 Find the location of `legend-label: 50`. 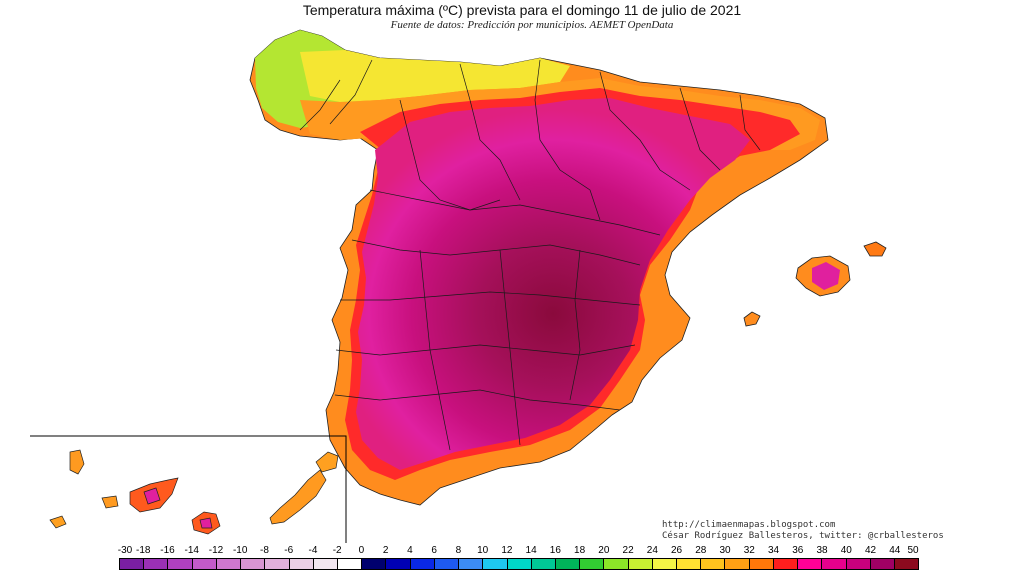

legend-label: 50 is located at coordinates (913, 550).